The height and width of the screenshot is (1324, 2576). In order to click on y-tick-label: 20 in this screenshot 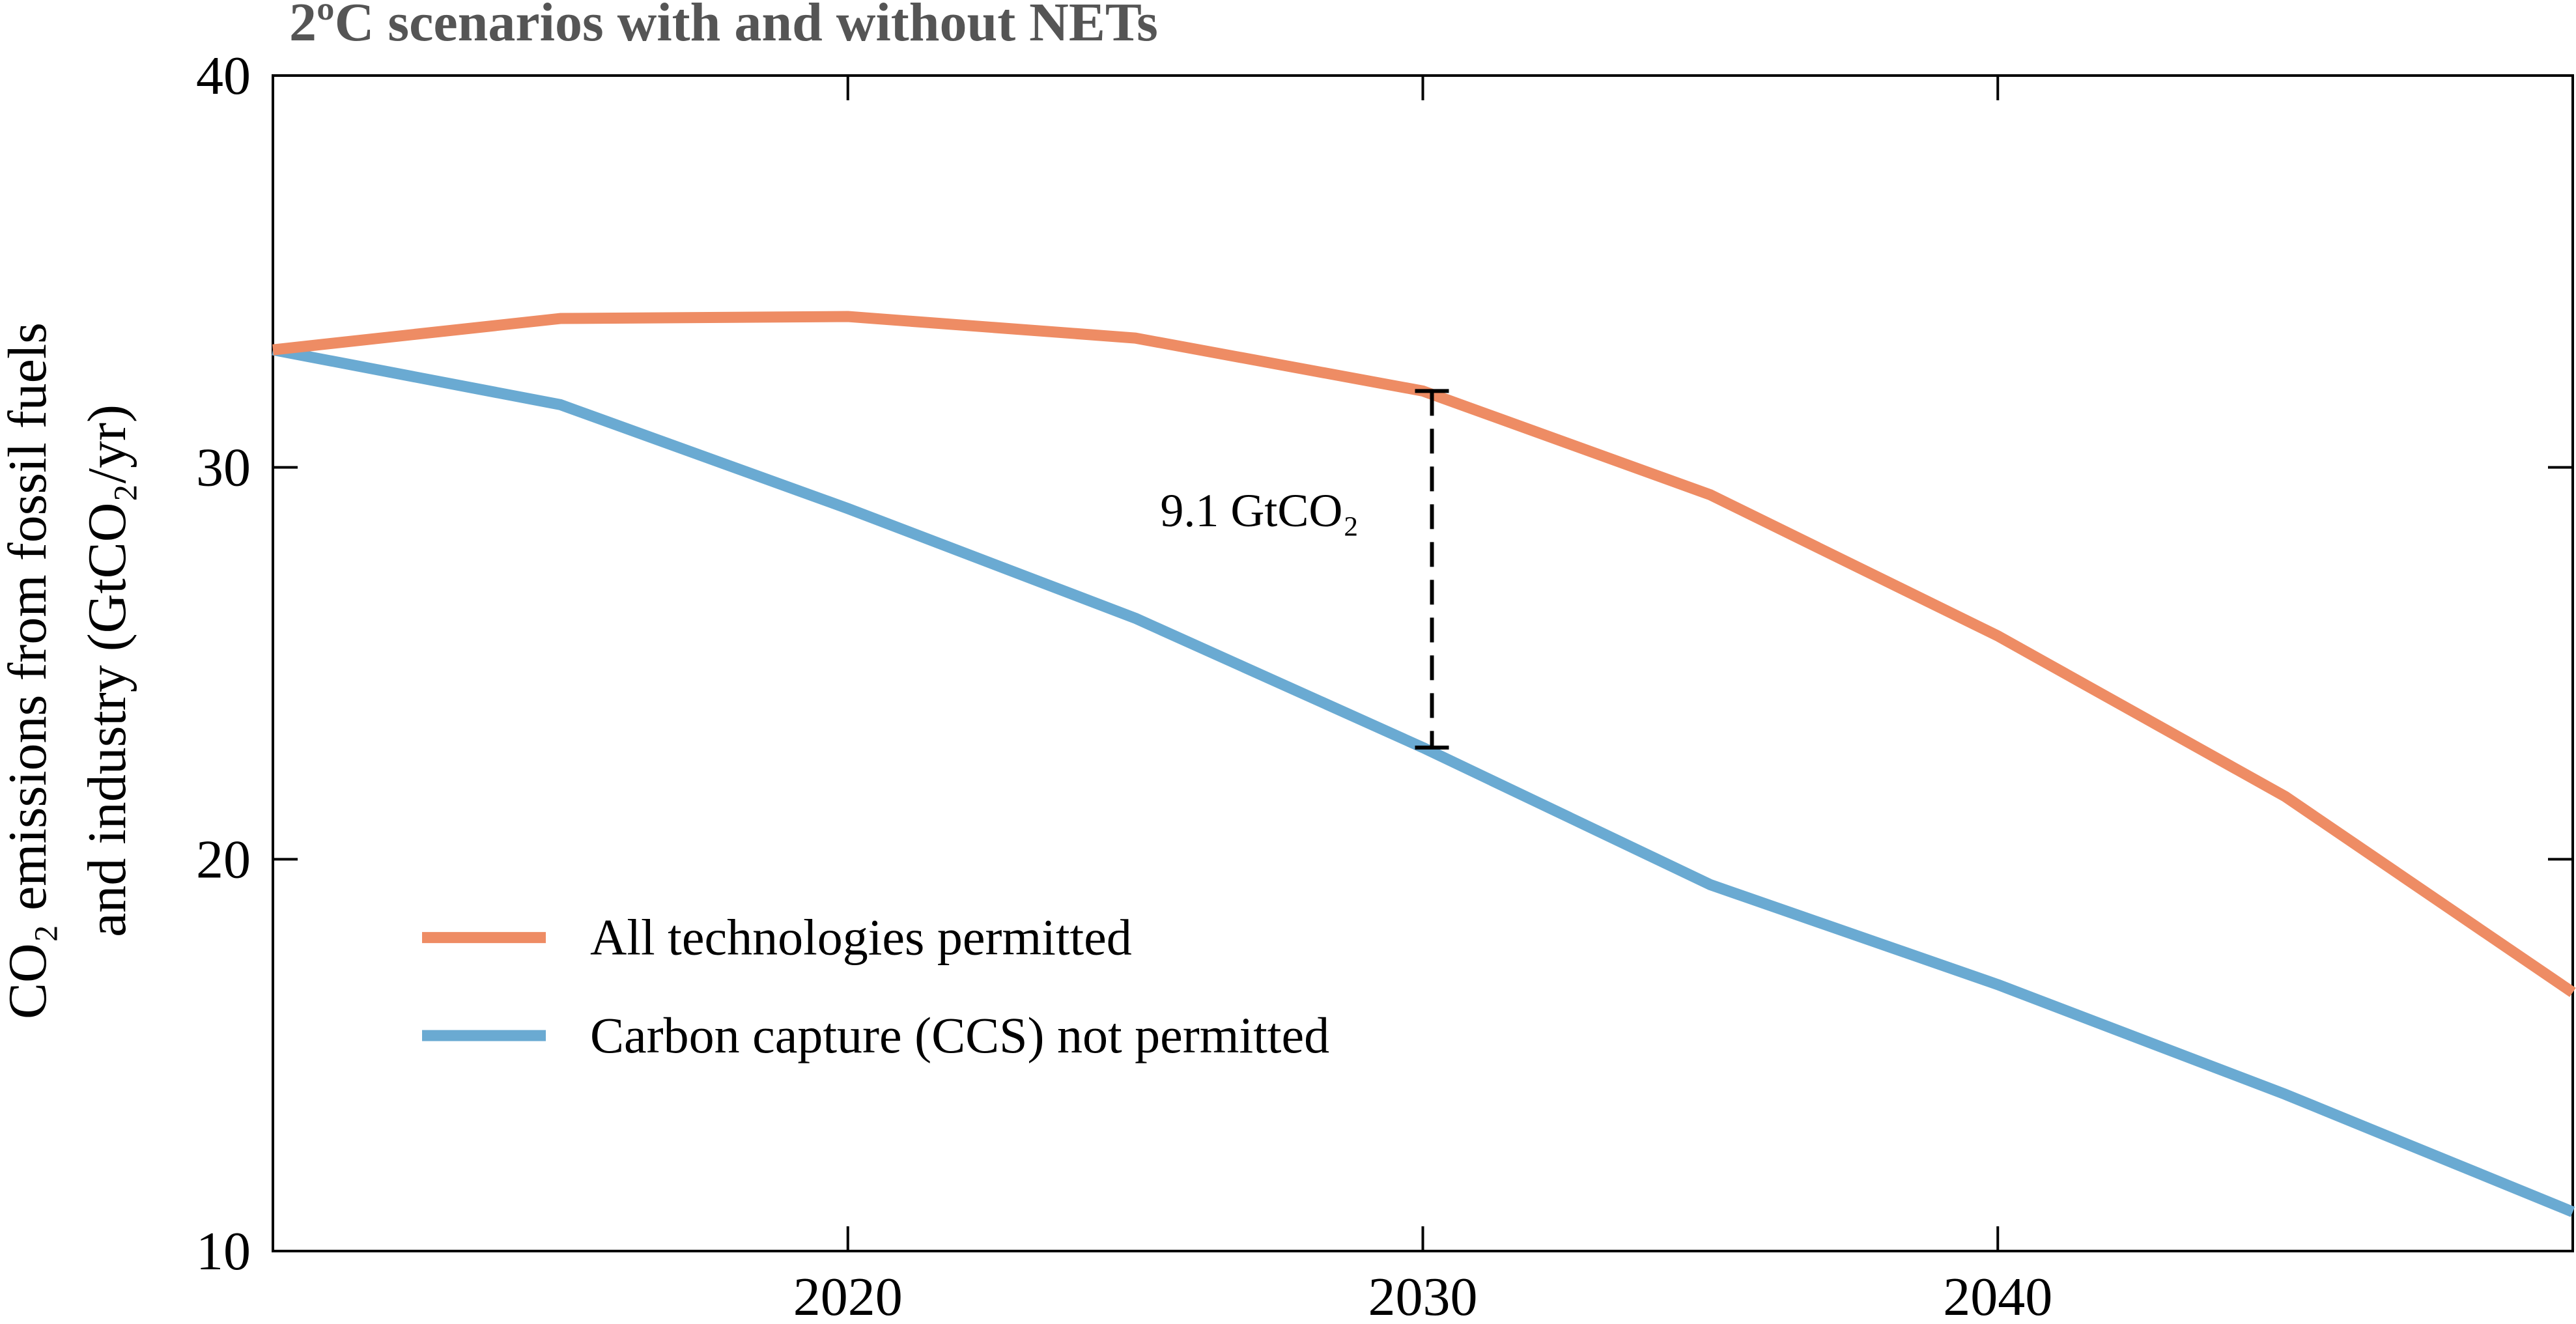, I will do `click(223, 859)`.